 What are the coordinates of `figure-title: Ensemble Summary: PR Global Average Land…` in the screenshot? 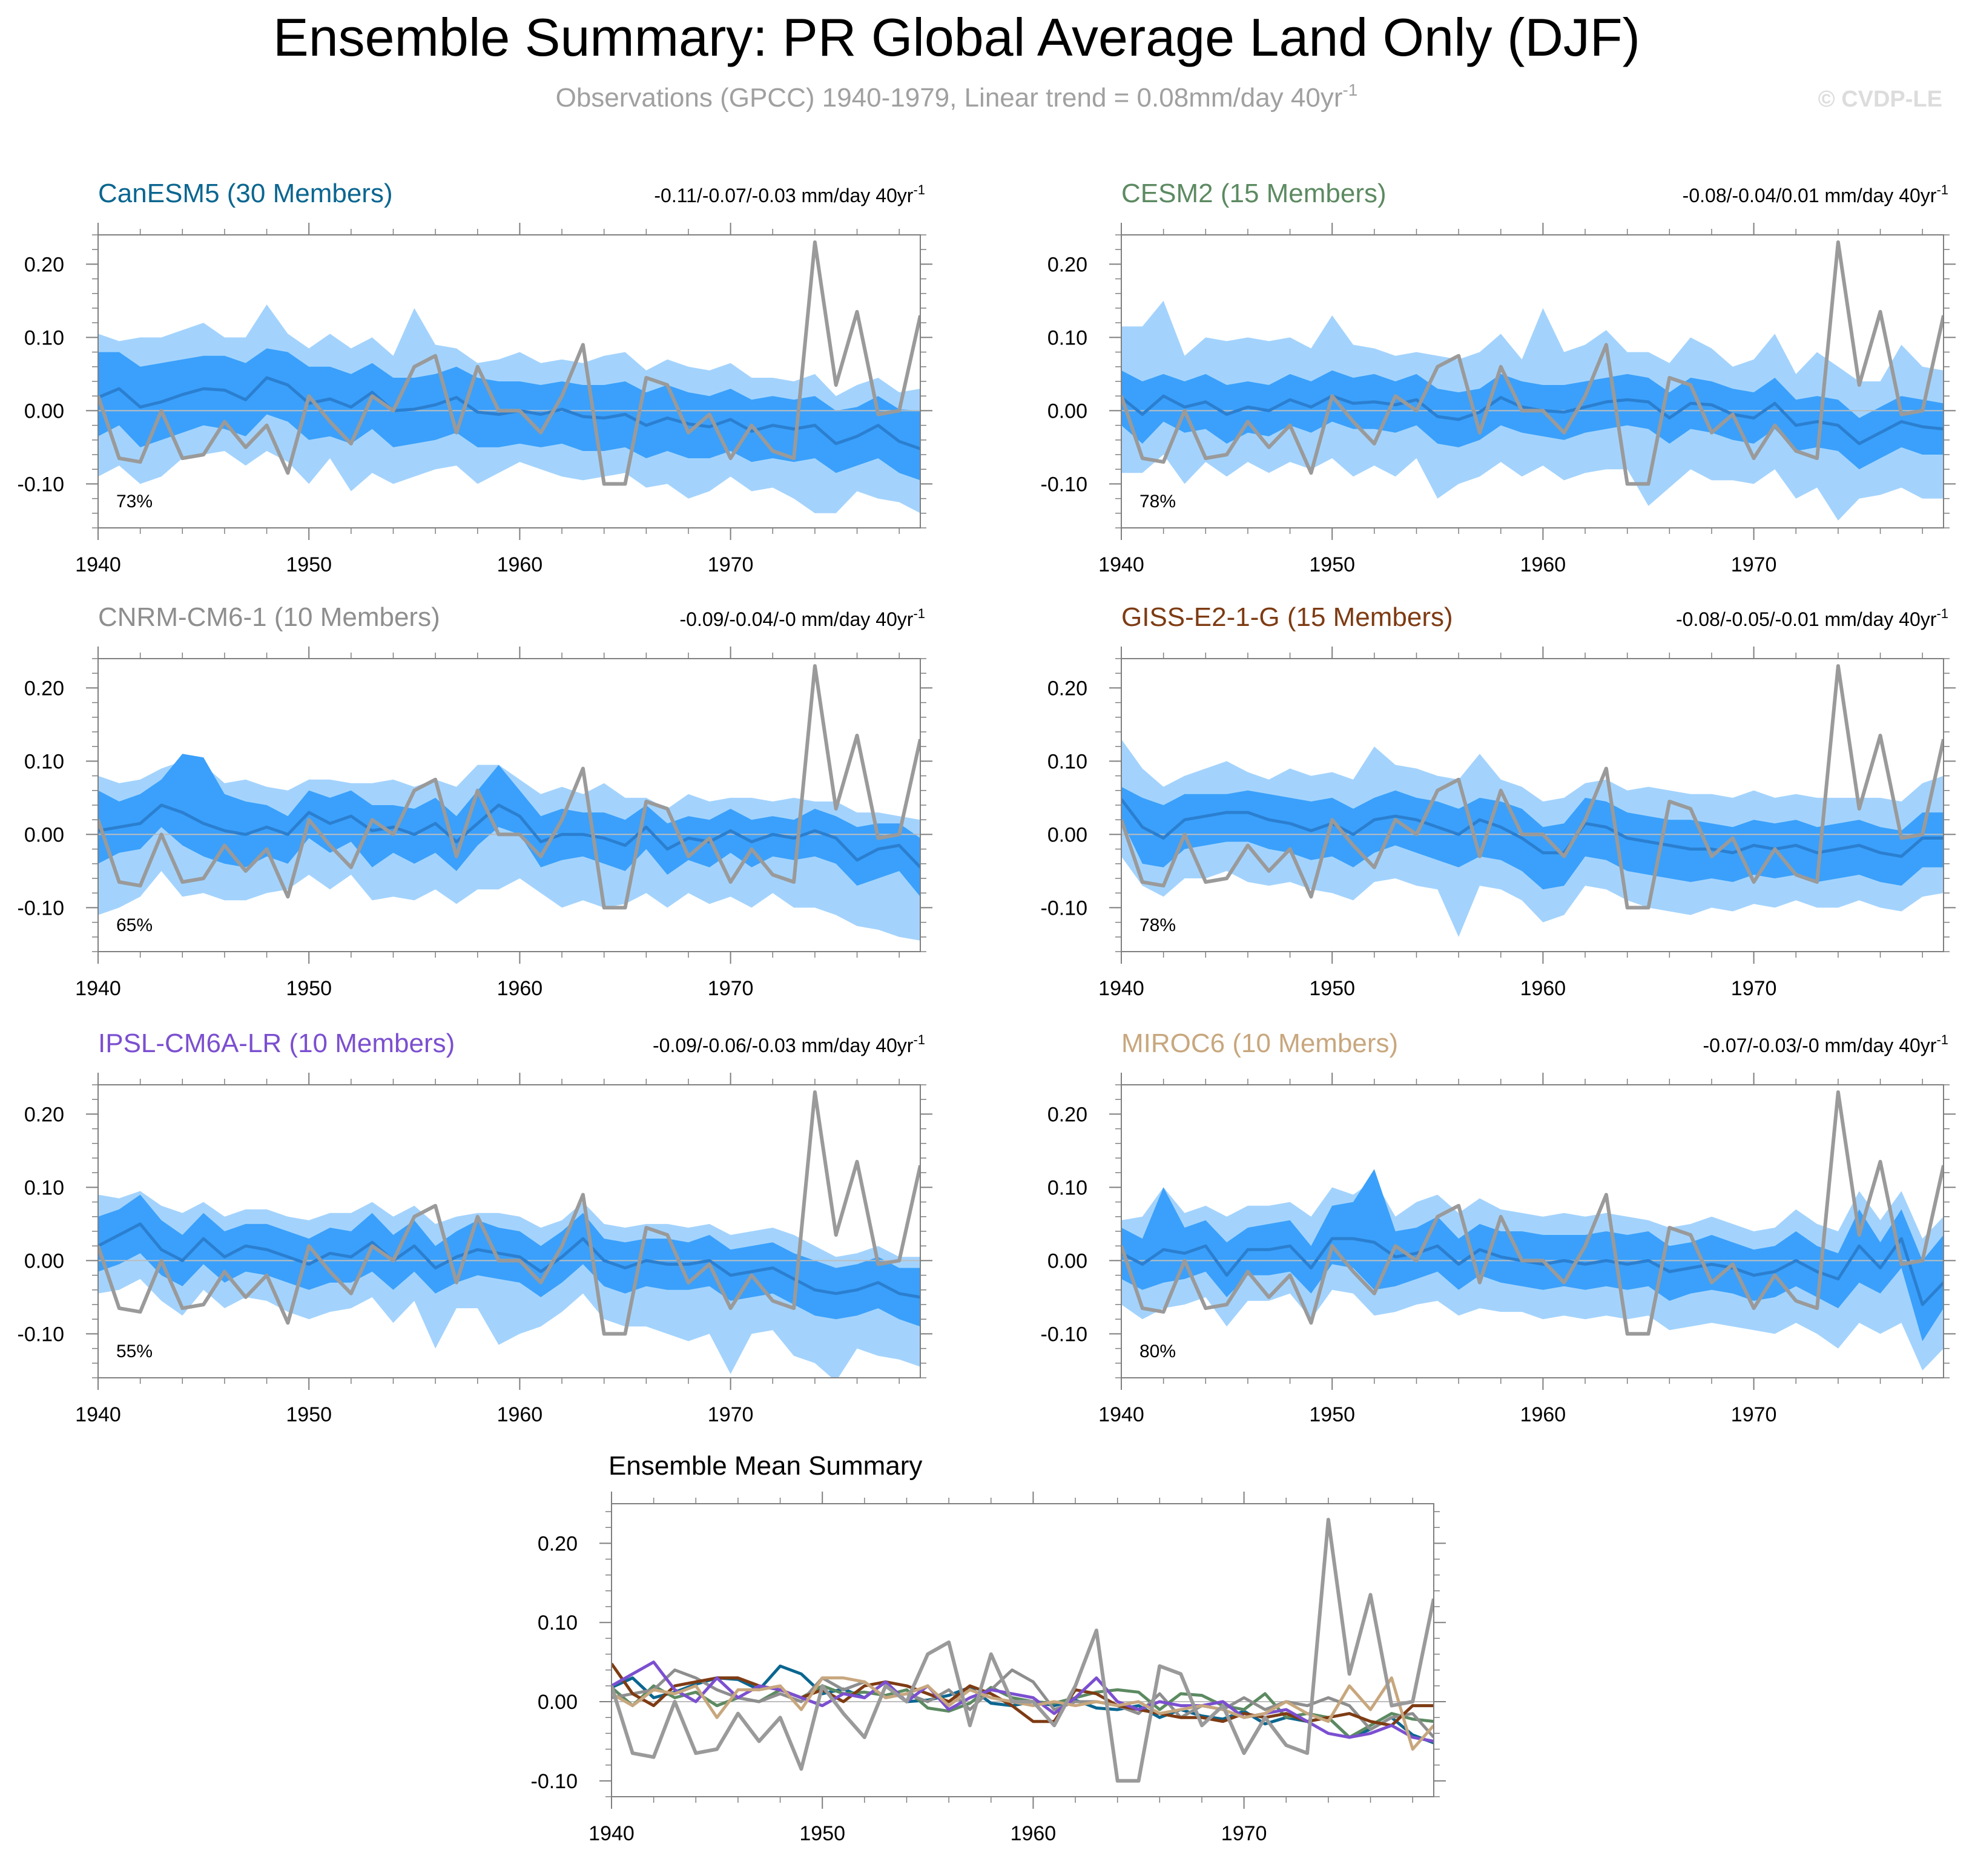 It's located at (956, 37).